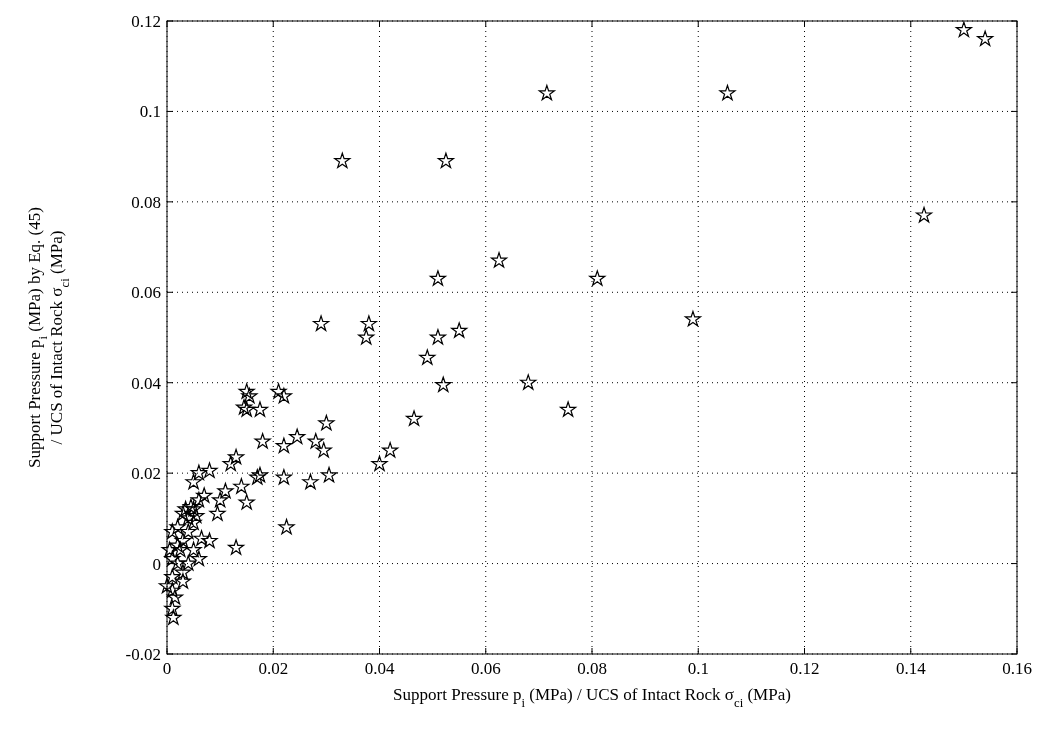 The image size is (1045, 749). What do you see at coordinates (143, 654) in the screenshot?
I see `y-tick-label: -0.02` at bounding box center [143, 654].